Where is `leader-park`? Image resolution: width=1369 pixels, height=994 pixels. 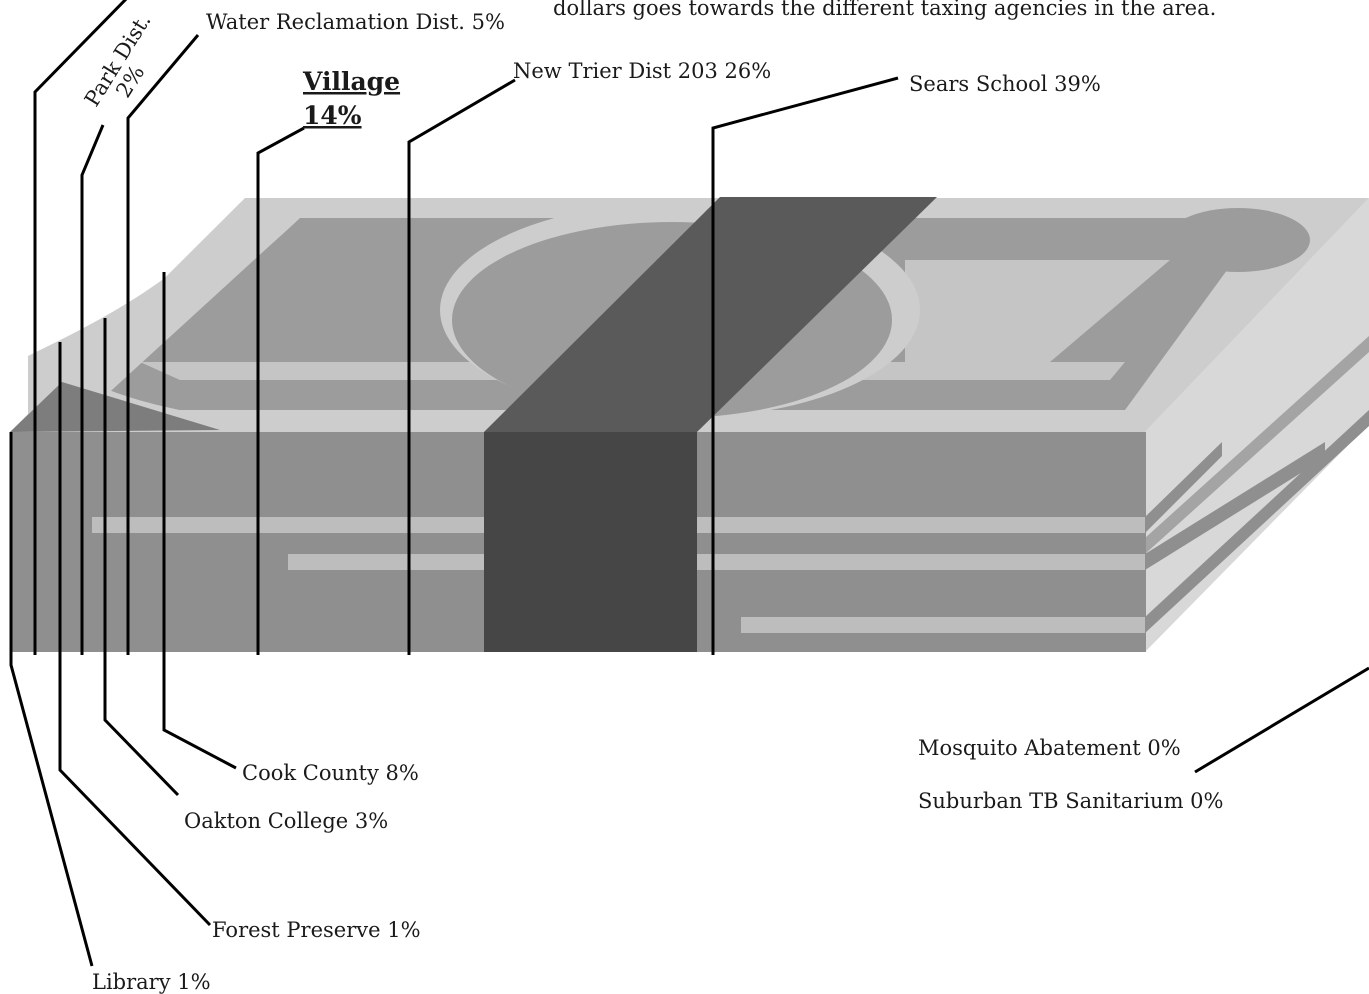 leader-park is located at coordinates (92, 389).